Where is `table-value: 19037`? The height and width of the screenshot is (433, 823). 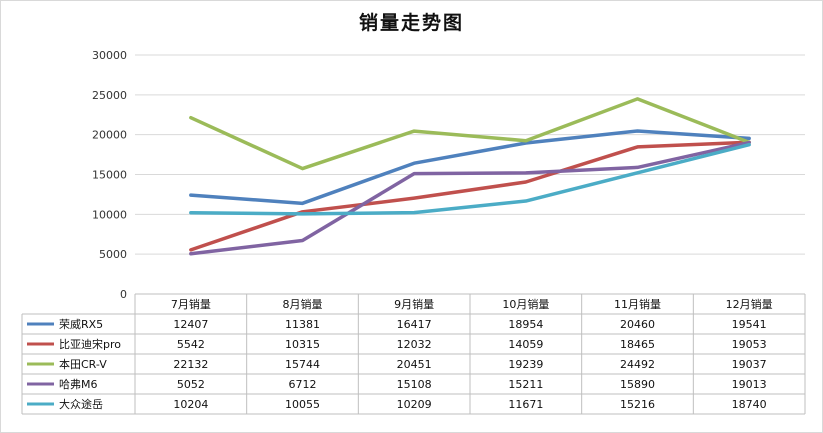
table-value: 19037 is located at coordinates (749, 364).